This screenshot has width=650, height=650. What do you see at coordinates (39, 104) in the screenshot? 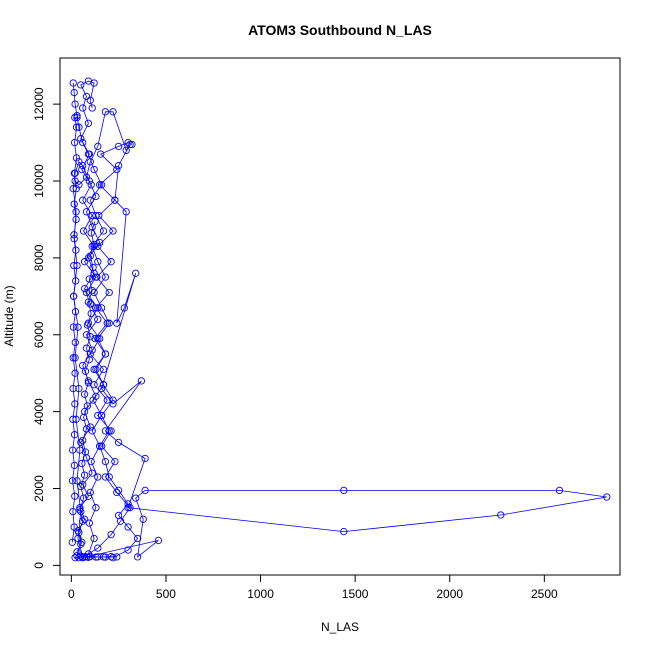
I see `y-tick-label: 12000` at bounding box center [39, 104].